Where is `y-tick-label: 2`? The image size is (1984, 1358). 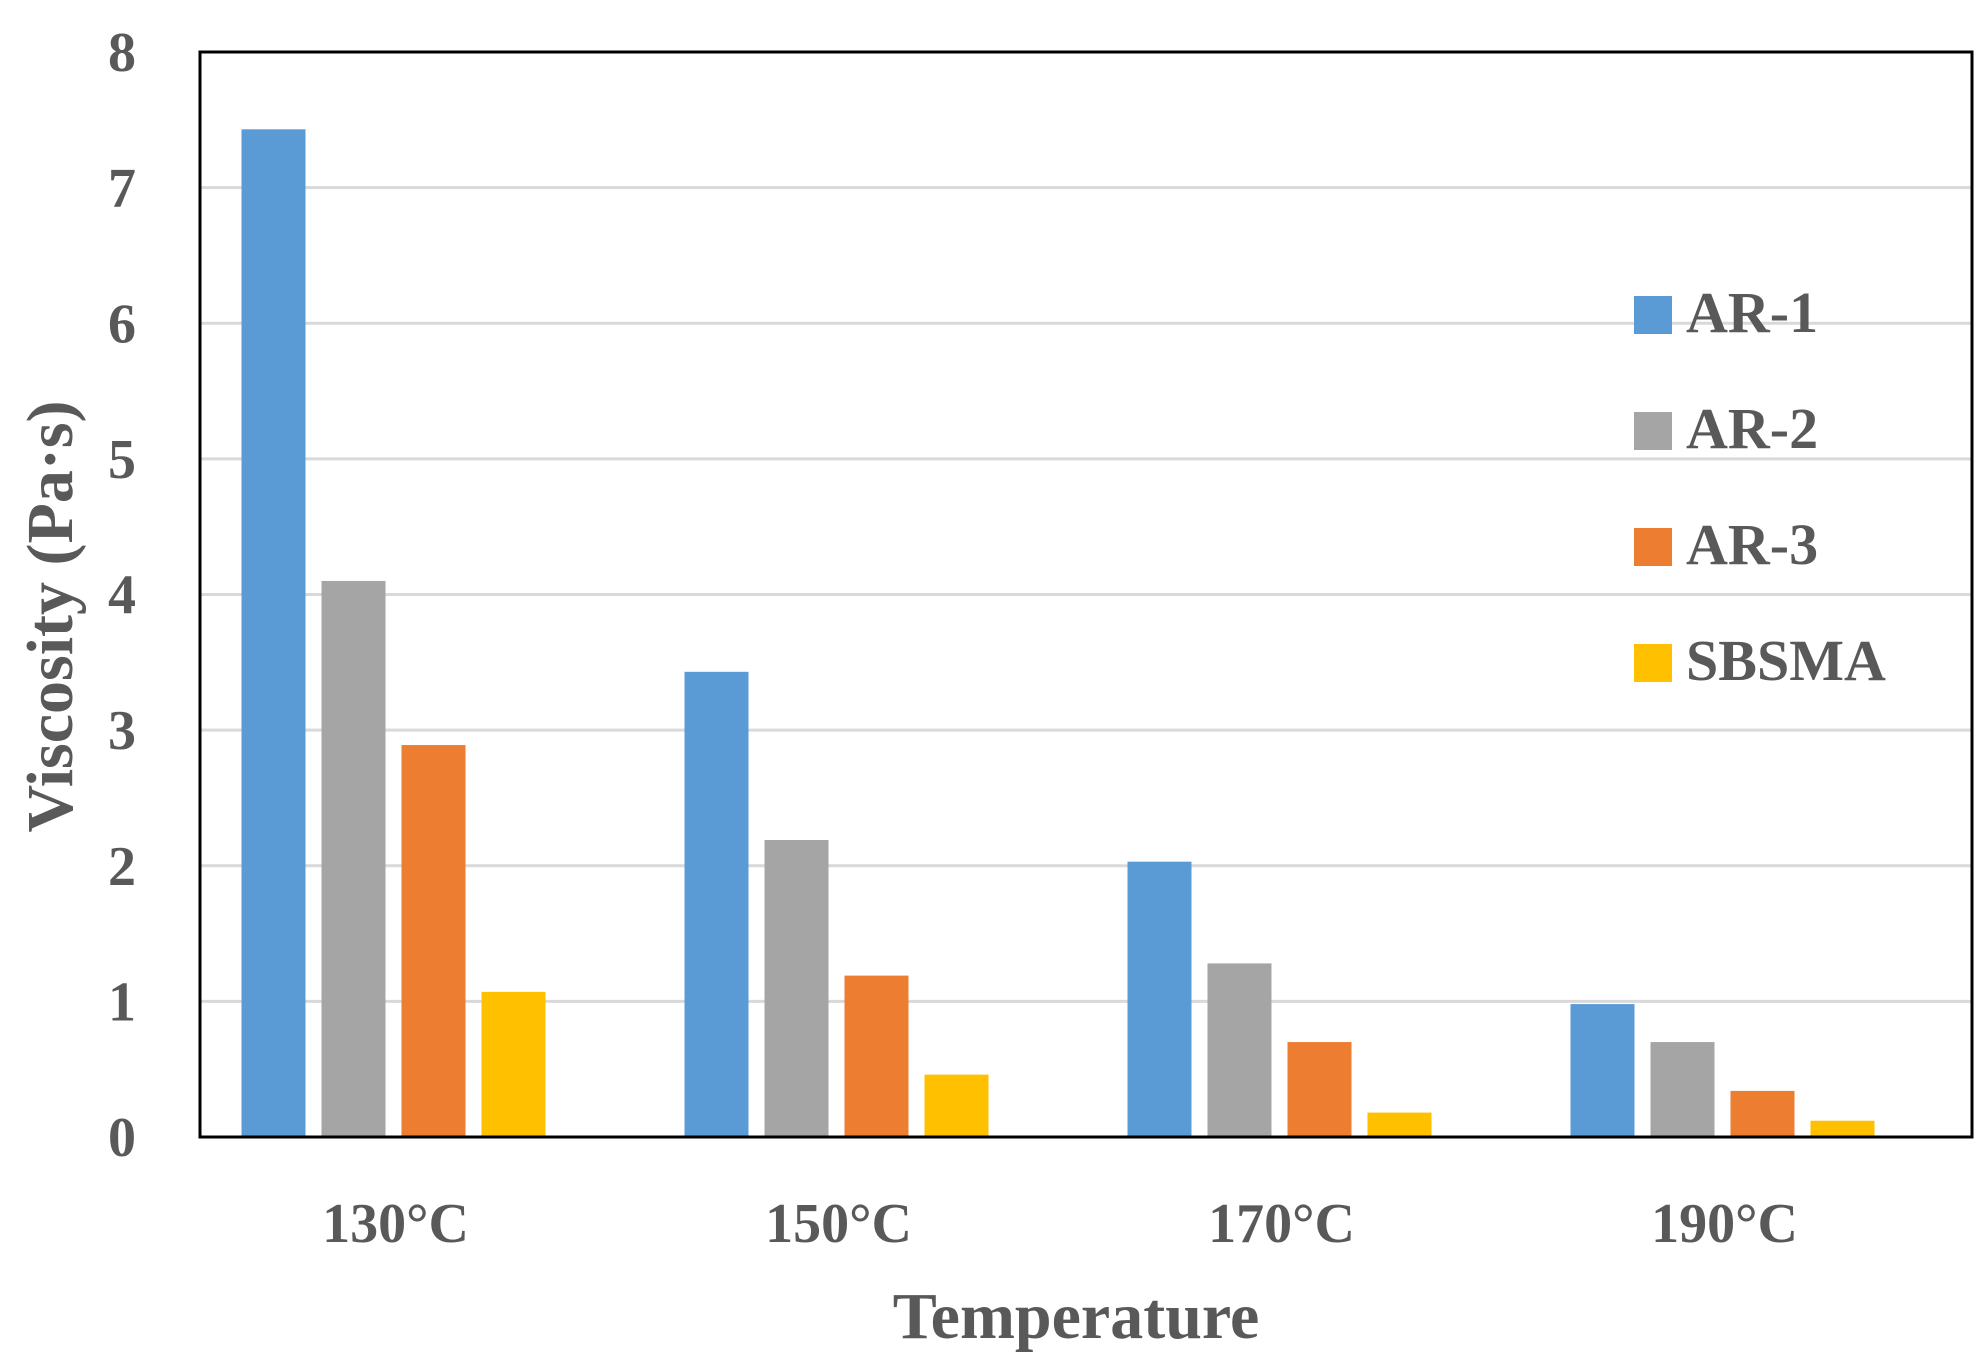 y-tick-label: 2 is located at coordinates (122, 867).